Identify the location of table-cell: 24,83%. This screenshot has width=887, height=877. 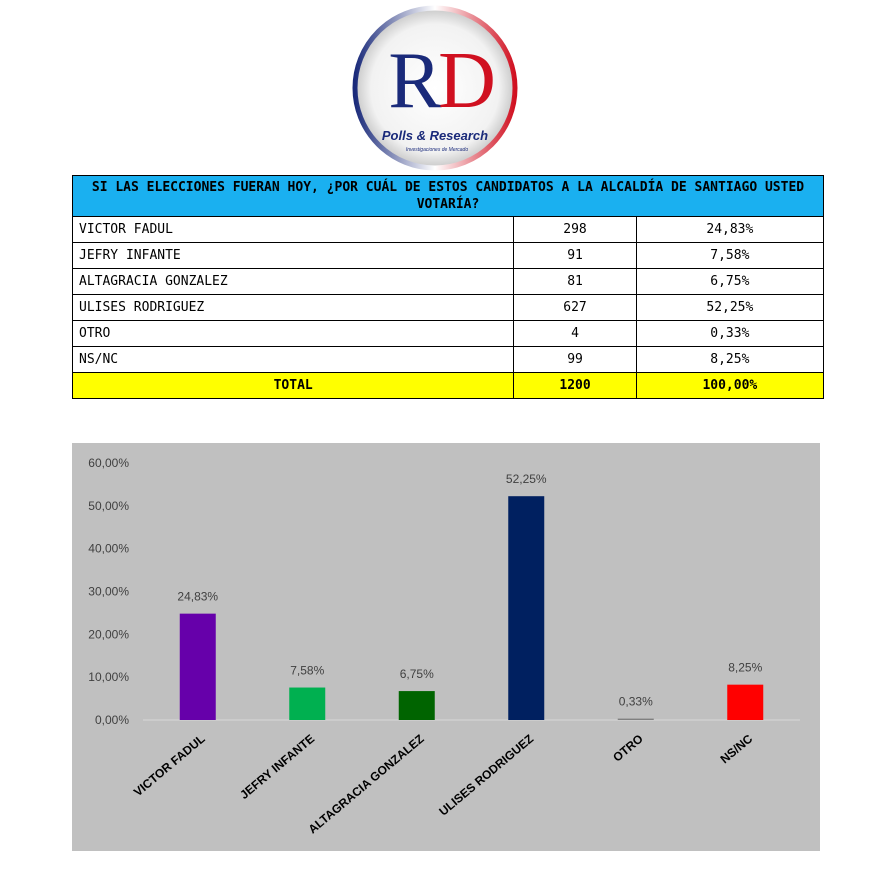
(730, 229).